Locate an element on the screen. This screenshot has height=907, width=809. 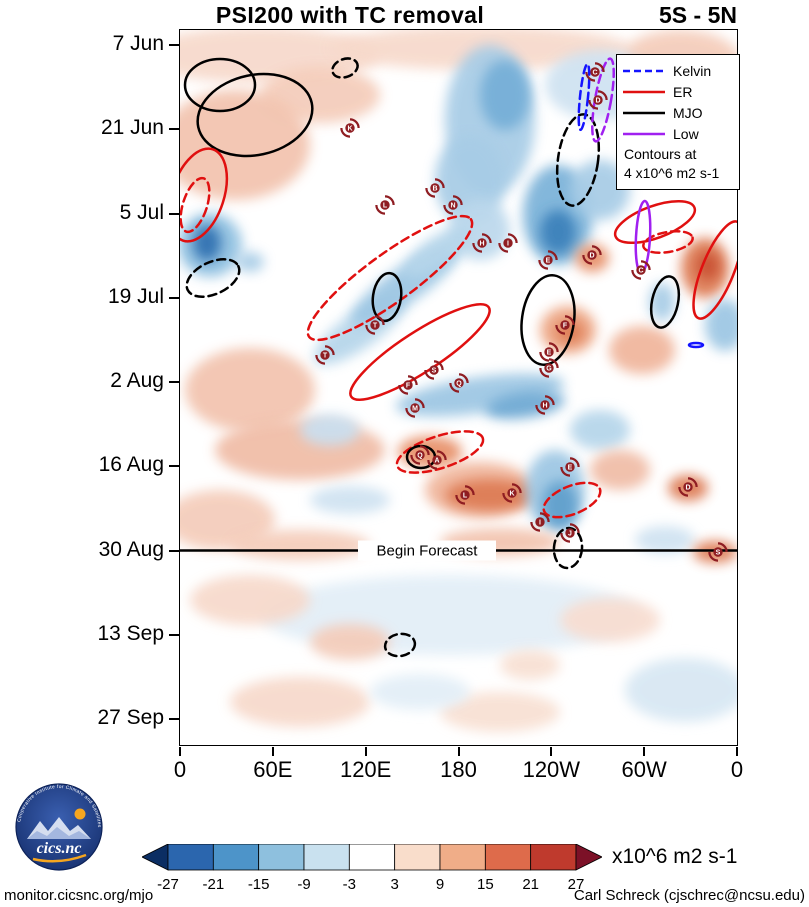
colorbar: -27 -21 -15 -9 -3 3 9 15 21 27 is located at coordinates (372, 874).